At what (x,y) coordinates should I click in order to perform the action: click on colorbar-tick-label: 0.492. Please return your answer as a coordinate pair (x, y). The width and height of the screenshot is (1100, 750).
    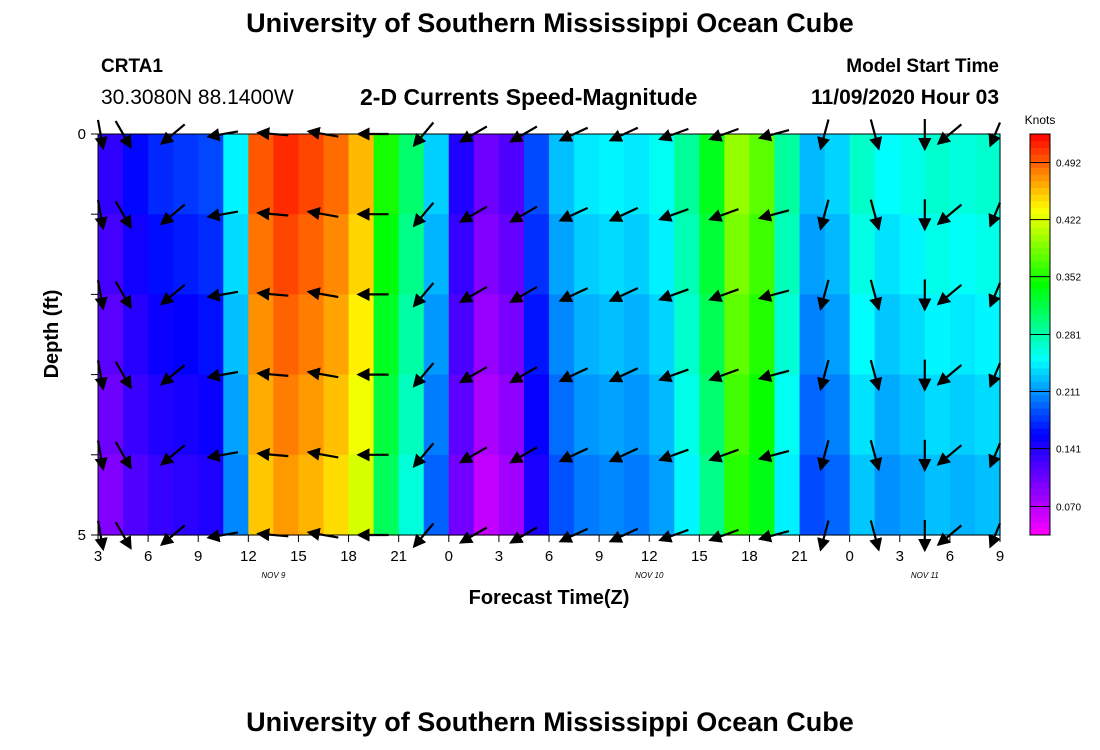
    Looking at the image, I should click on (1068, 164).